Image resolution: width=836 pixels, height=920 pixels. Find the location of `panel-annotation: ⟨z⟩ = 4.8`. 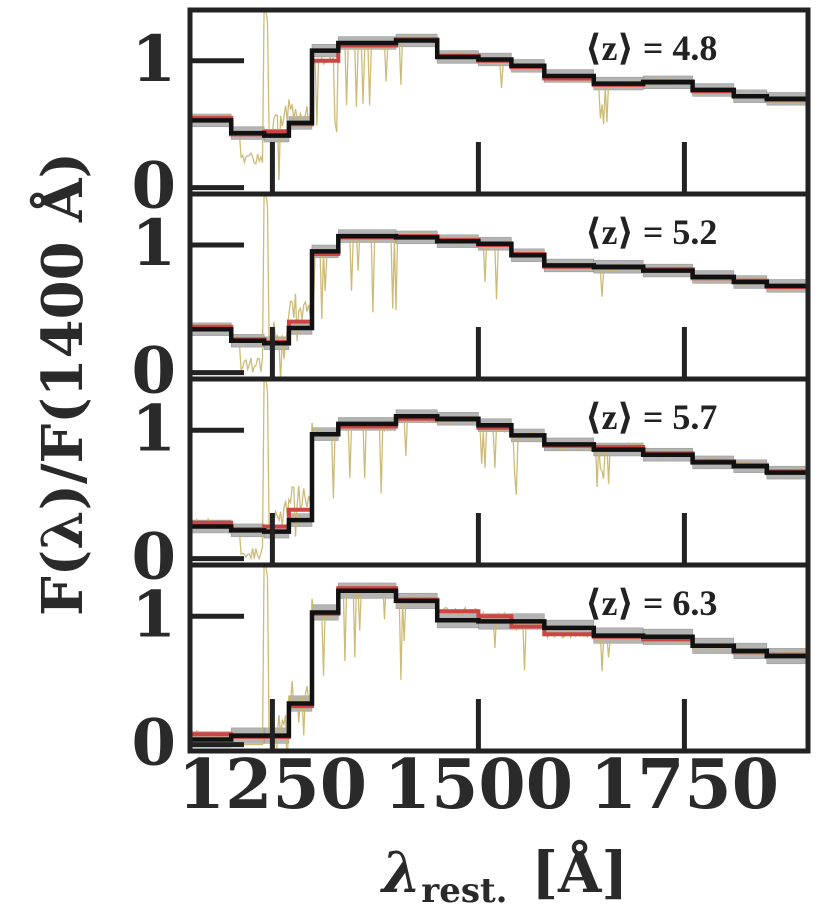

panel-annotation: ⟨z⟩ = 4.8 is located at coordinates (651, 48).